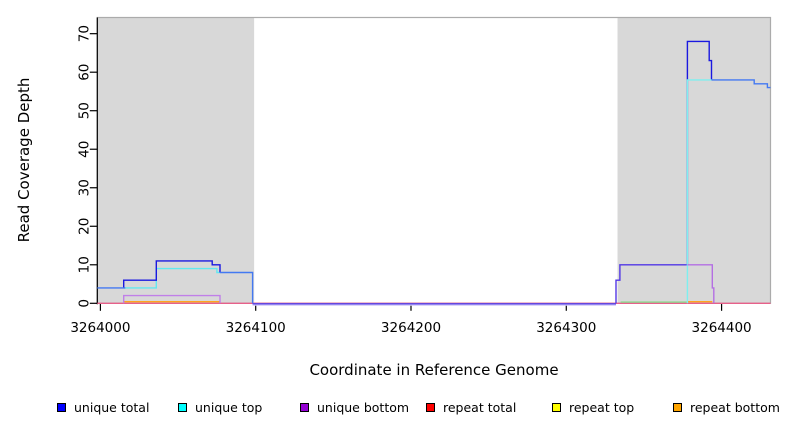 The width and height of the screenshot is (792, 432). What do you see at coordinates (363, 407) in the screenshot?
I see `legend-label: unique bottom` at bounding box center [363, 407].